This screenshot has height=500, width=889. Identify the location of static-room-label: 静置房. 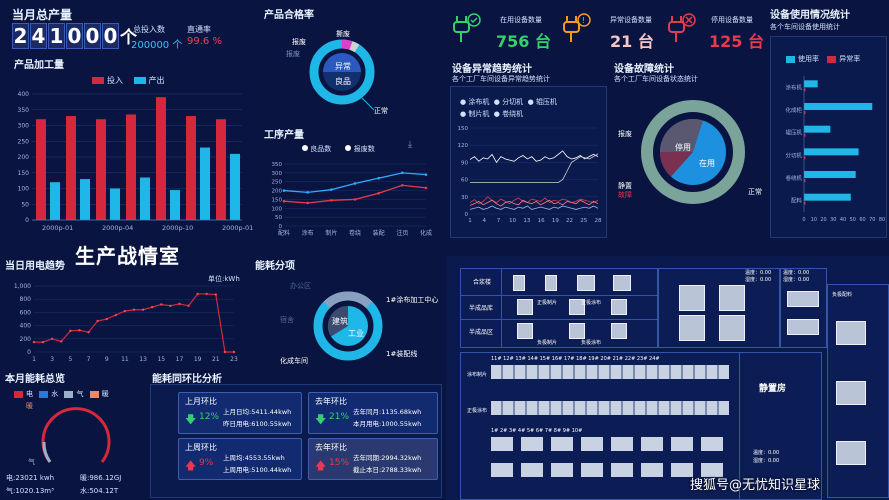
(773, 389).